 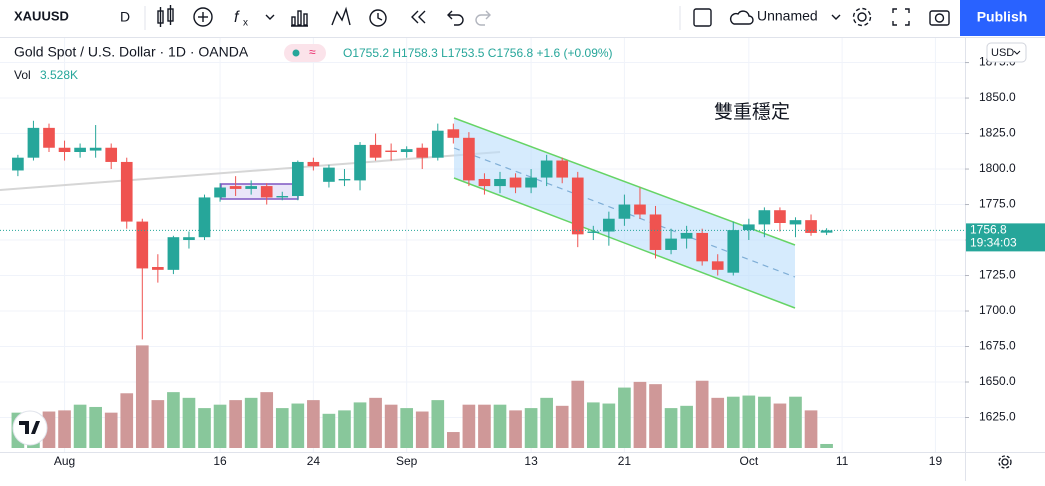 What do you see at coordinates (1002, 53) in the screenshot?
I see `currency-label: USD` at bounding box center [1002, 53].